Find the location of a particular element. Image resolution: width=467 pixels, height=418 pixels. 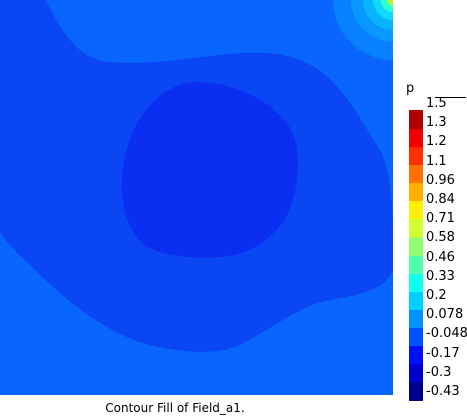

colorbar is located at coordinates (416, 255).